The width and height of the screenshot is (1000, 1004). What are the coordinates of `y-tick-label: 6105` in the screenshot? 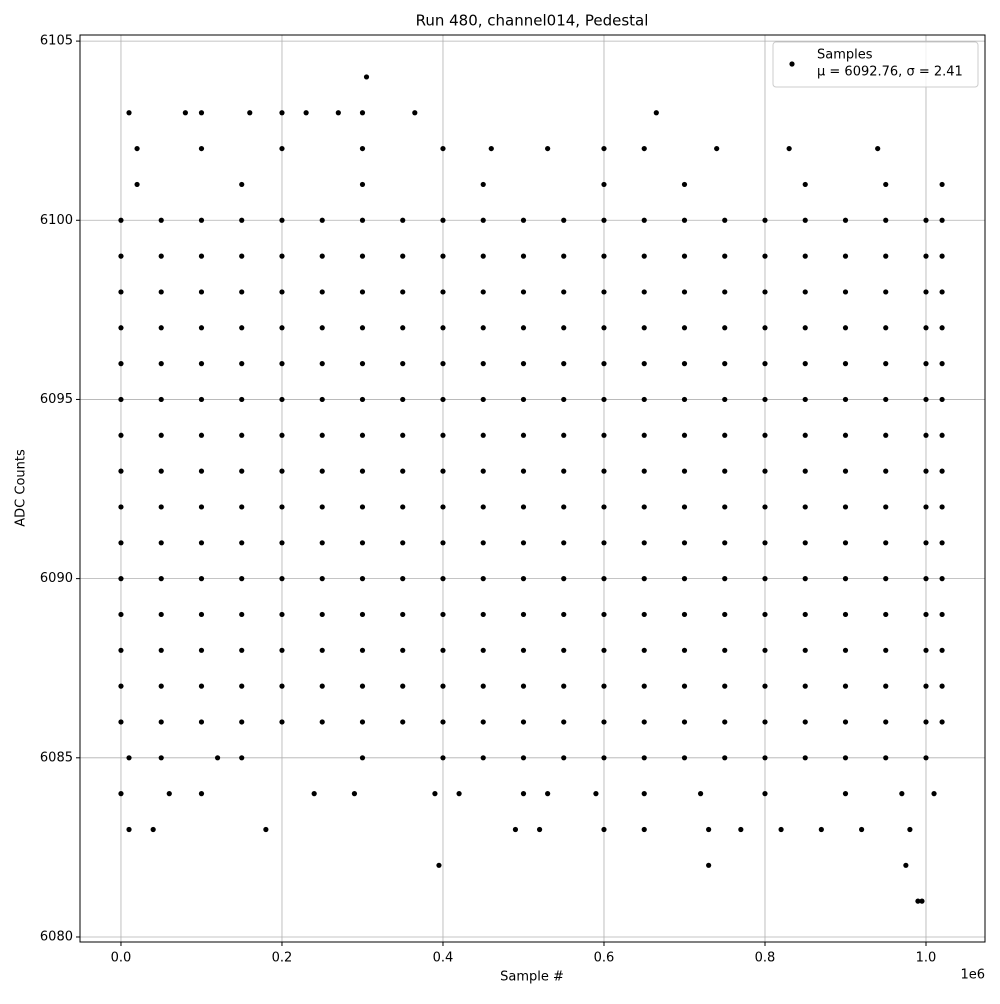 It's located at (56, 41).